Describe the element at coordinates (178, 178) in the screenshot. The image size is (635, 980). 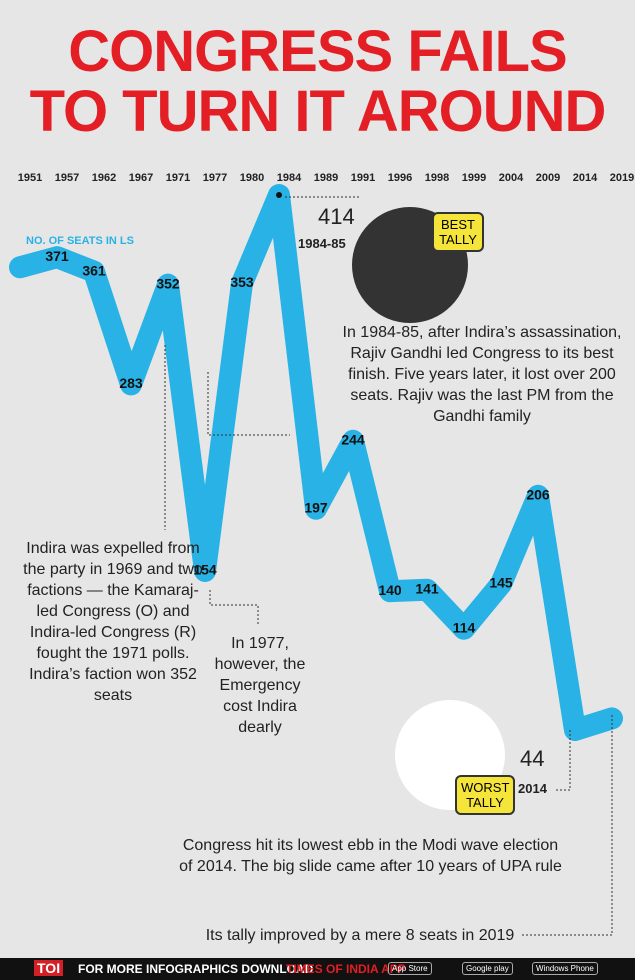
I see `x-tick-label: 1971` at that location.